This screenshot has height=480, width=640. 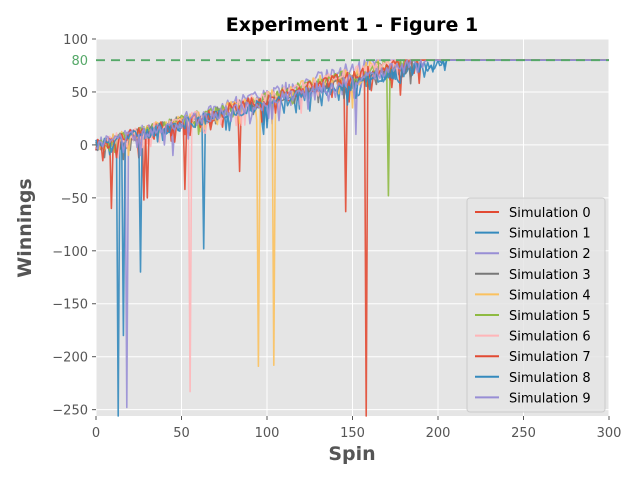 What do you see at coordinates (74, 226) in the screenshot?
I see `y-axis-ticks: 100 50 0 −50 −100 −150 −200 −250` at bounding box center [74, 226].